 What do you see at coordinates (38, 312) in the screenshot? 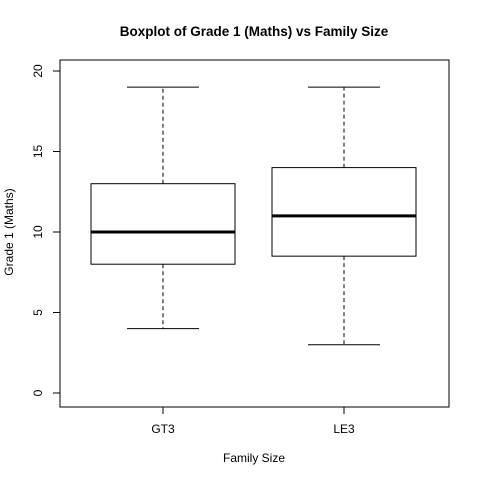
I see `y-tick-label-1: 5` at bounding box center [38, 312].